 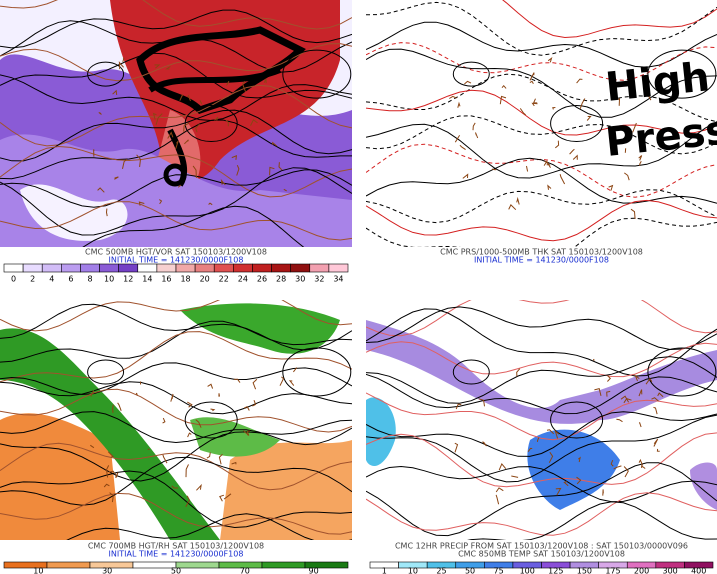 What do you see at coordinates (51, 279) in the screenshot?
I see `colorbar-label: 4` at bounding box center [51, 279].